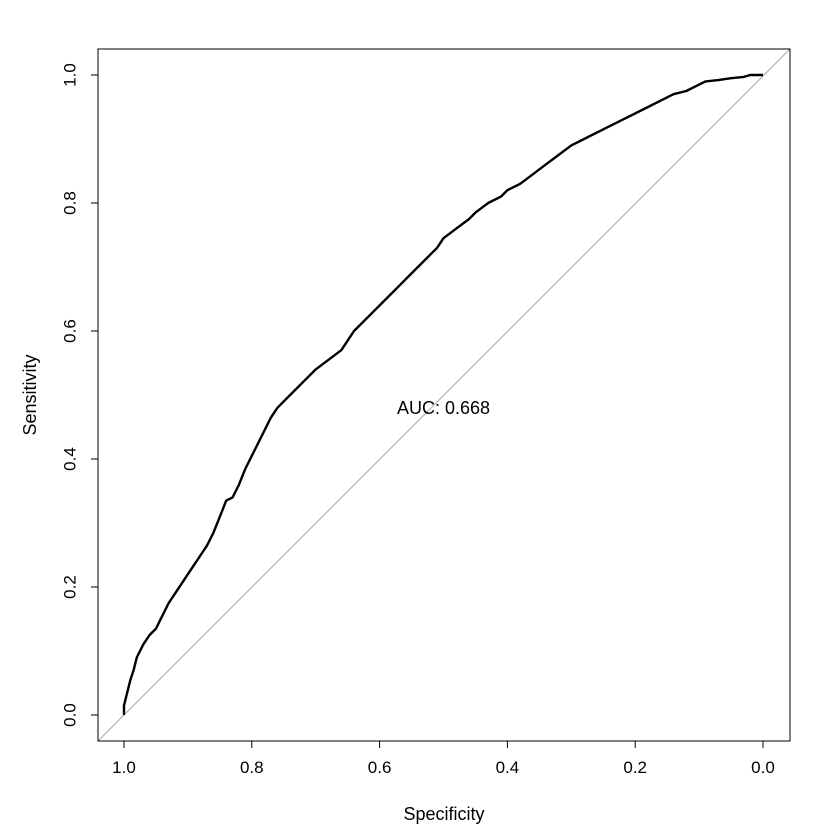 Image resolution: width=840 pixels, height=840 pixels. What do you see at coordinates (70, 715) in the screenshot?
I see `y-tick-label: 0.0` at bounding box center [70, 715].